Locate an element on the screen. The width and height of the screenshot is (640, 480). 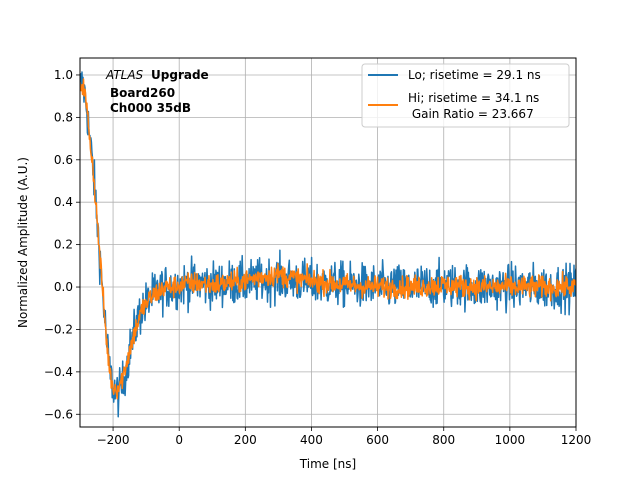
annotation: ATLAS Upgrade Board260 Ch000 35dB is located at coordinates (157, 91).